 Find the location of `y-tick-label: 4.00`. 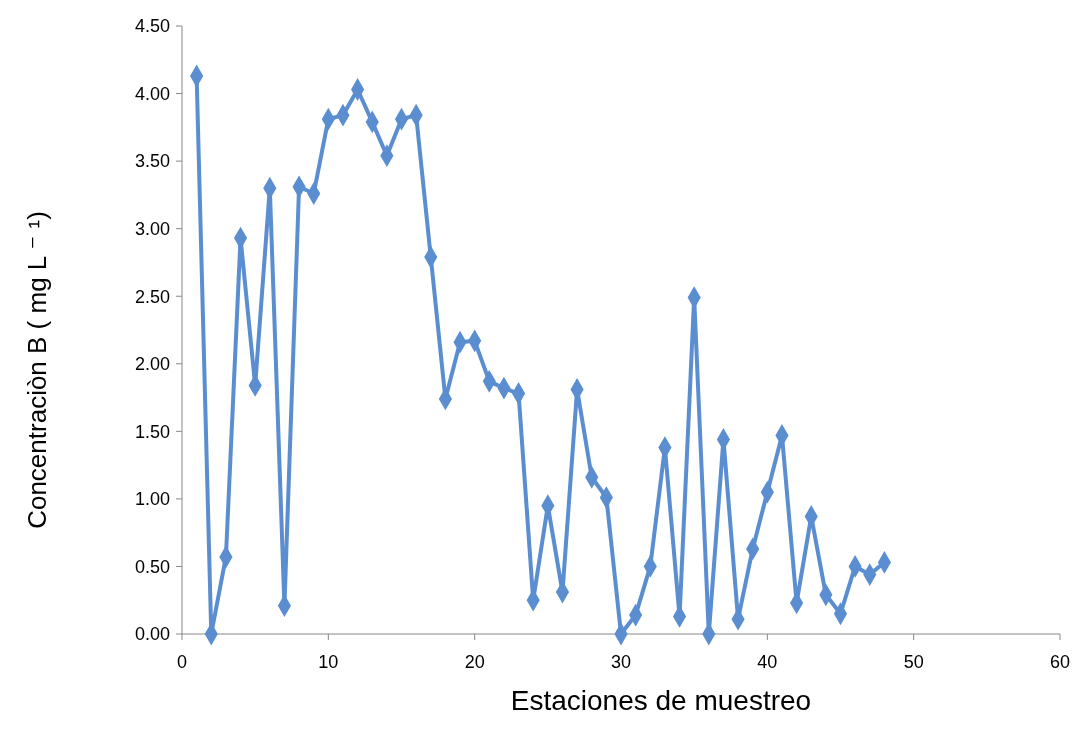

y-tick-label: 4.00 is located at coordinates (152, 93).